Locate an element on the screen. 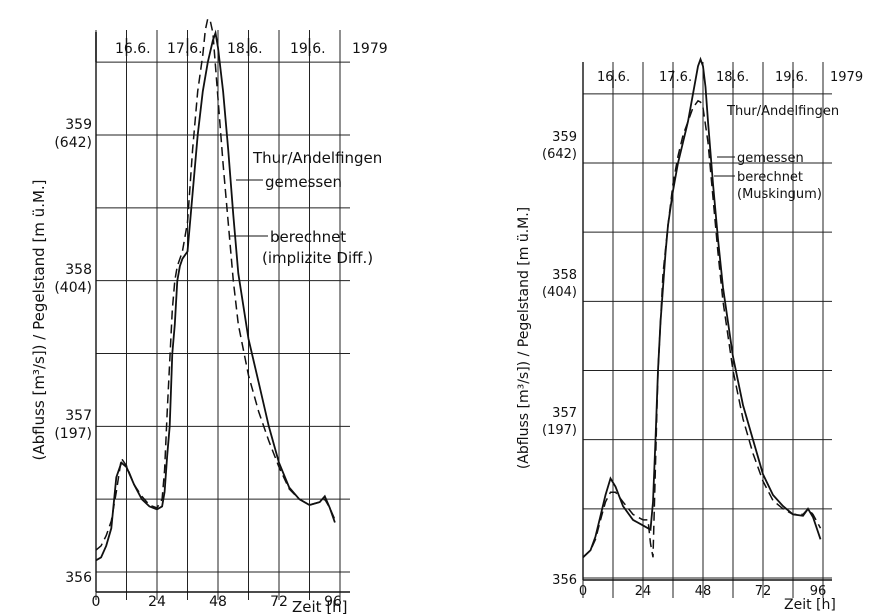 The image size is (894, 616). method-annotation: (implizite Diff.) is located at coordinates (317, 258).